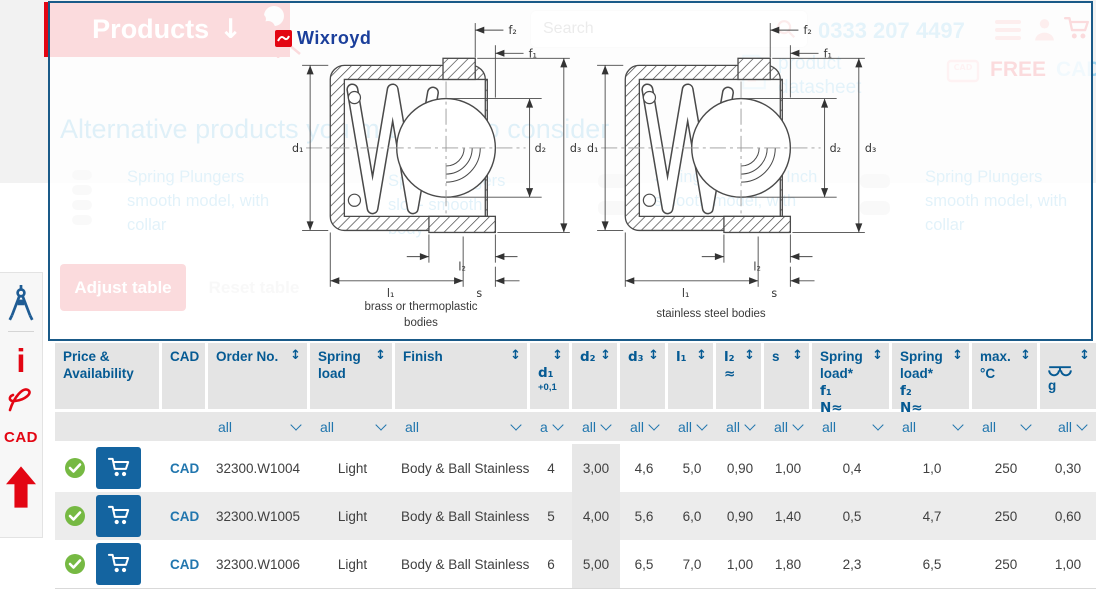  I want to click on order-number: 32300.W1004, so click(258, 468).